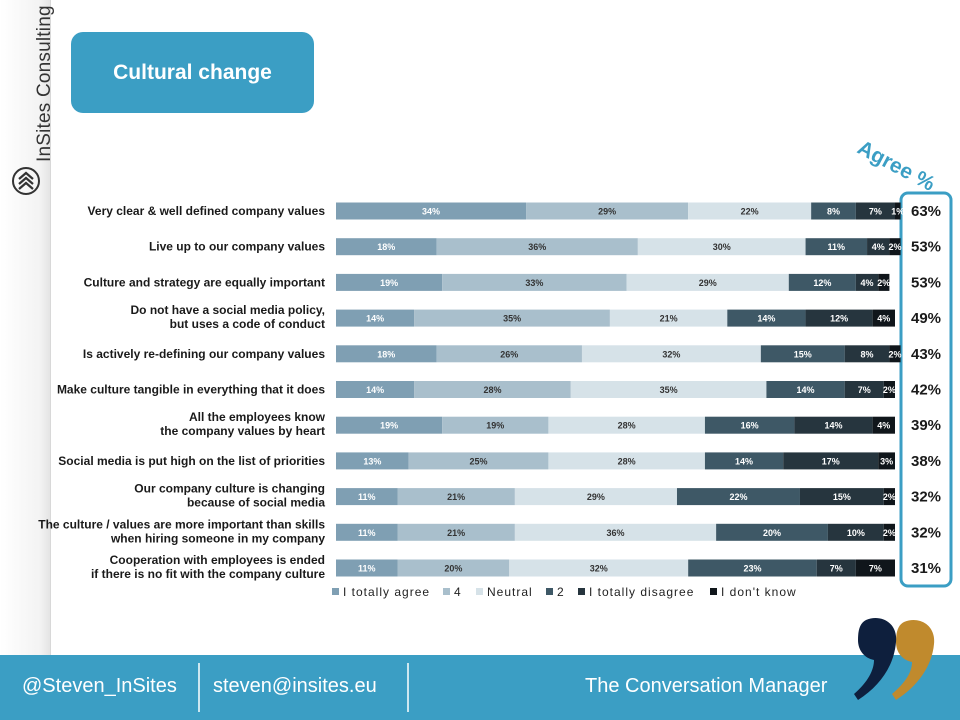 This screenshot has width=960, height=720. Describe the element at coordinates (99, 686) in the screenshot. I see `twitter-handle: @Steven_InSites` at that location.